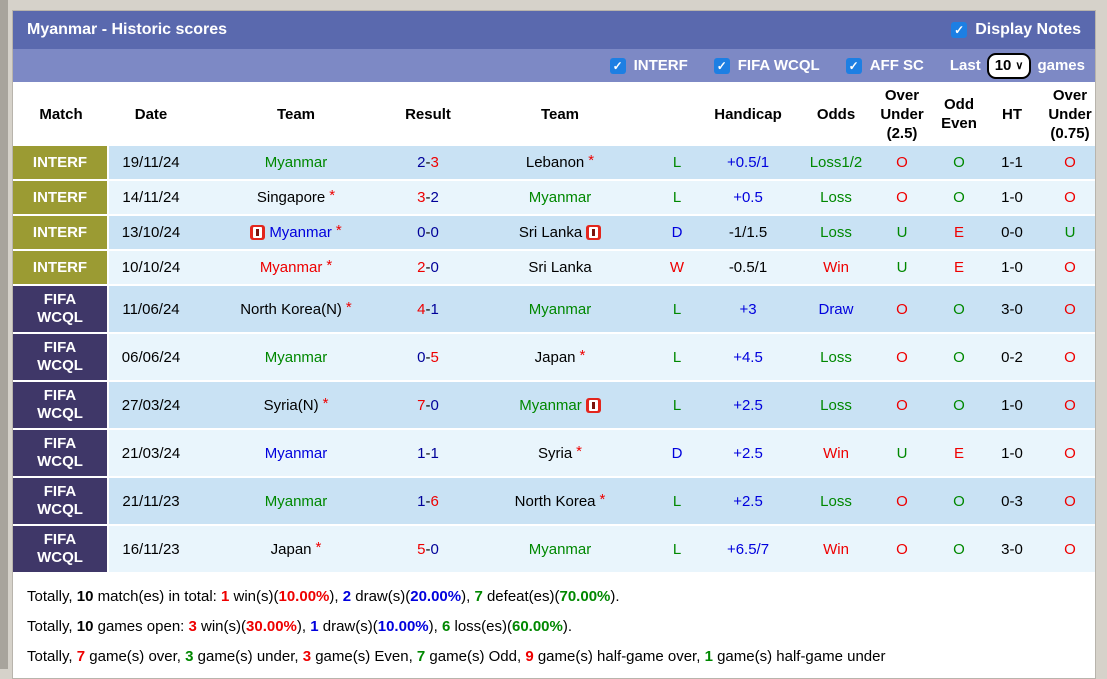 The width and height of the screenshot is (1107, 679). What do you see at coordinates (748, 309) in the screenshot?
I see `value: +3` at bounding box center [748, 309].